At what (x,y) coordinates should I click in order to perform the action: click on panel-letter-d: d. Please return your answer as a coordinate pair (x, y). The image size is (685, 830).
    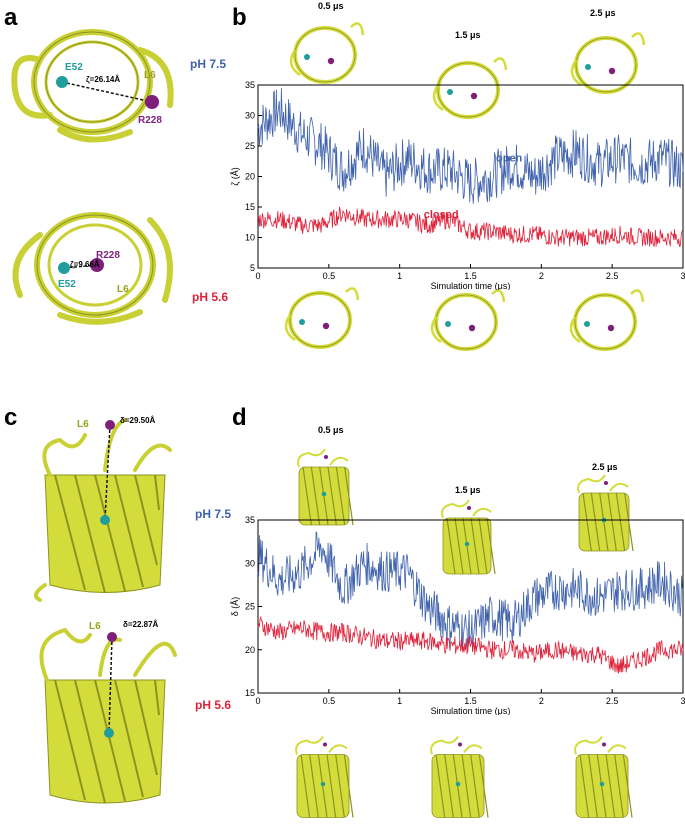
    Looking at the image, I should click on (239, 417).